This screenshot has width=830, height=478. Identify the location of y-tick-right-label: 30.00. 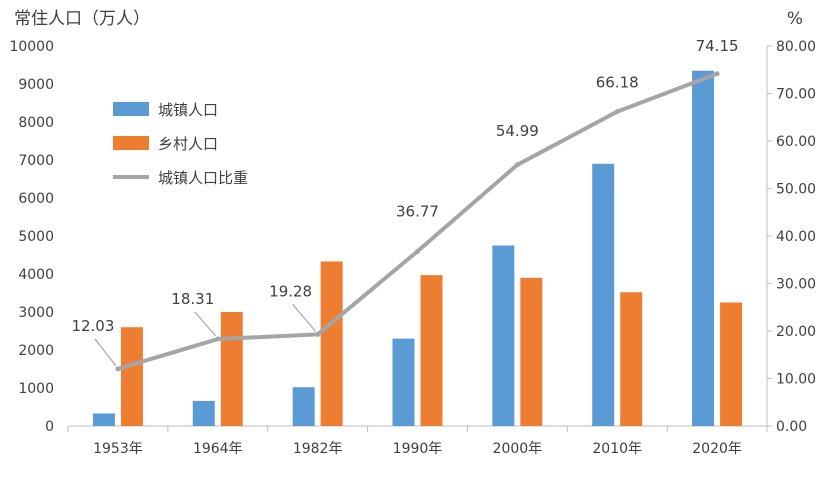
(796, 285).